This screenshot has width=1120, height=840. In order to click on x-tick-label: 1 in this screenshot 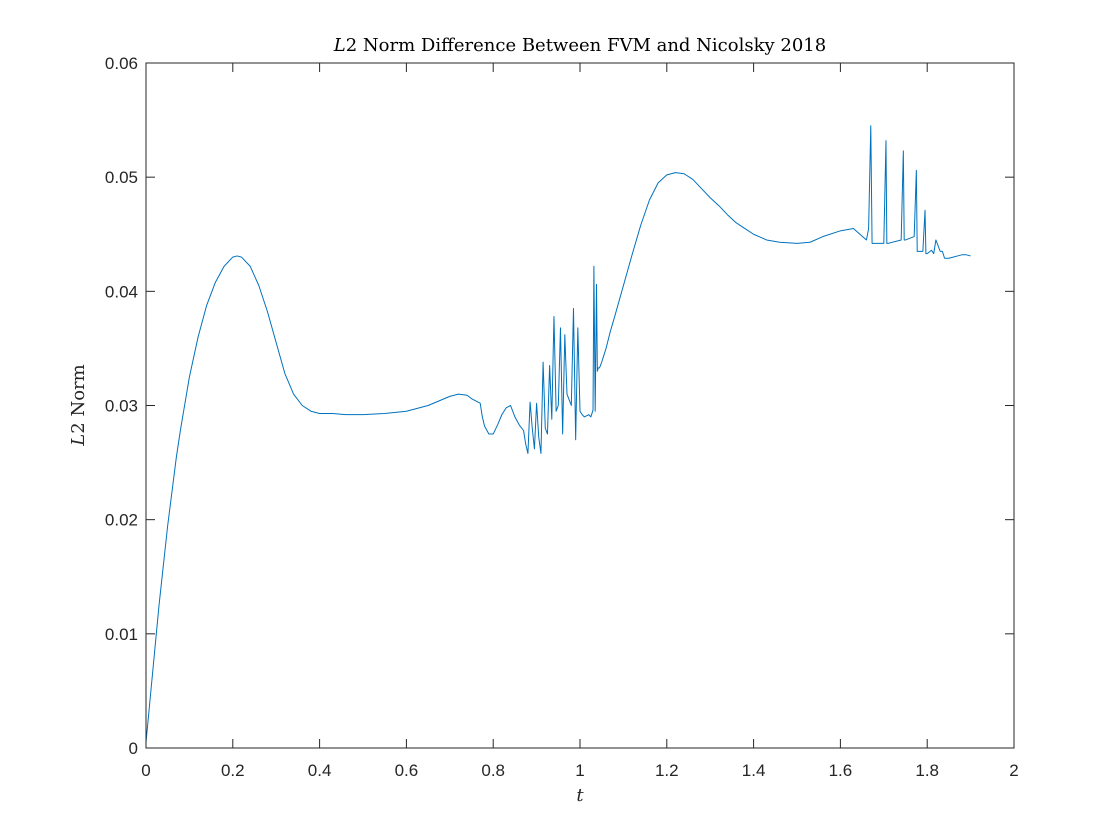, I will do `click(579, 770)`.